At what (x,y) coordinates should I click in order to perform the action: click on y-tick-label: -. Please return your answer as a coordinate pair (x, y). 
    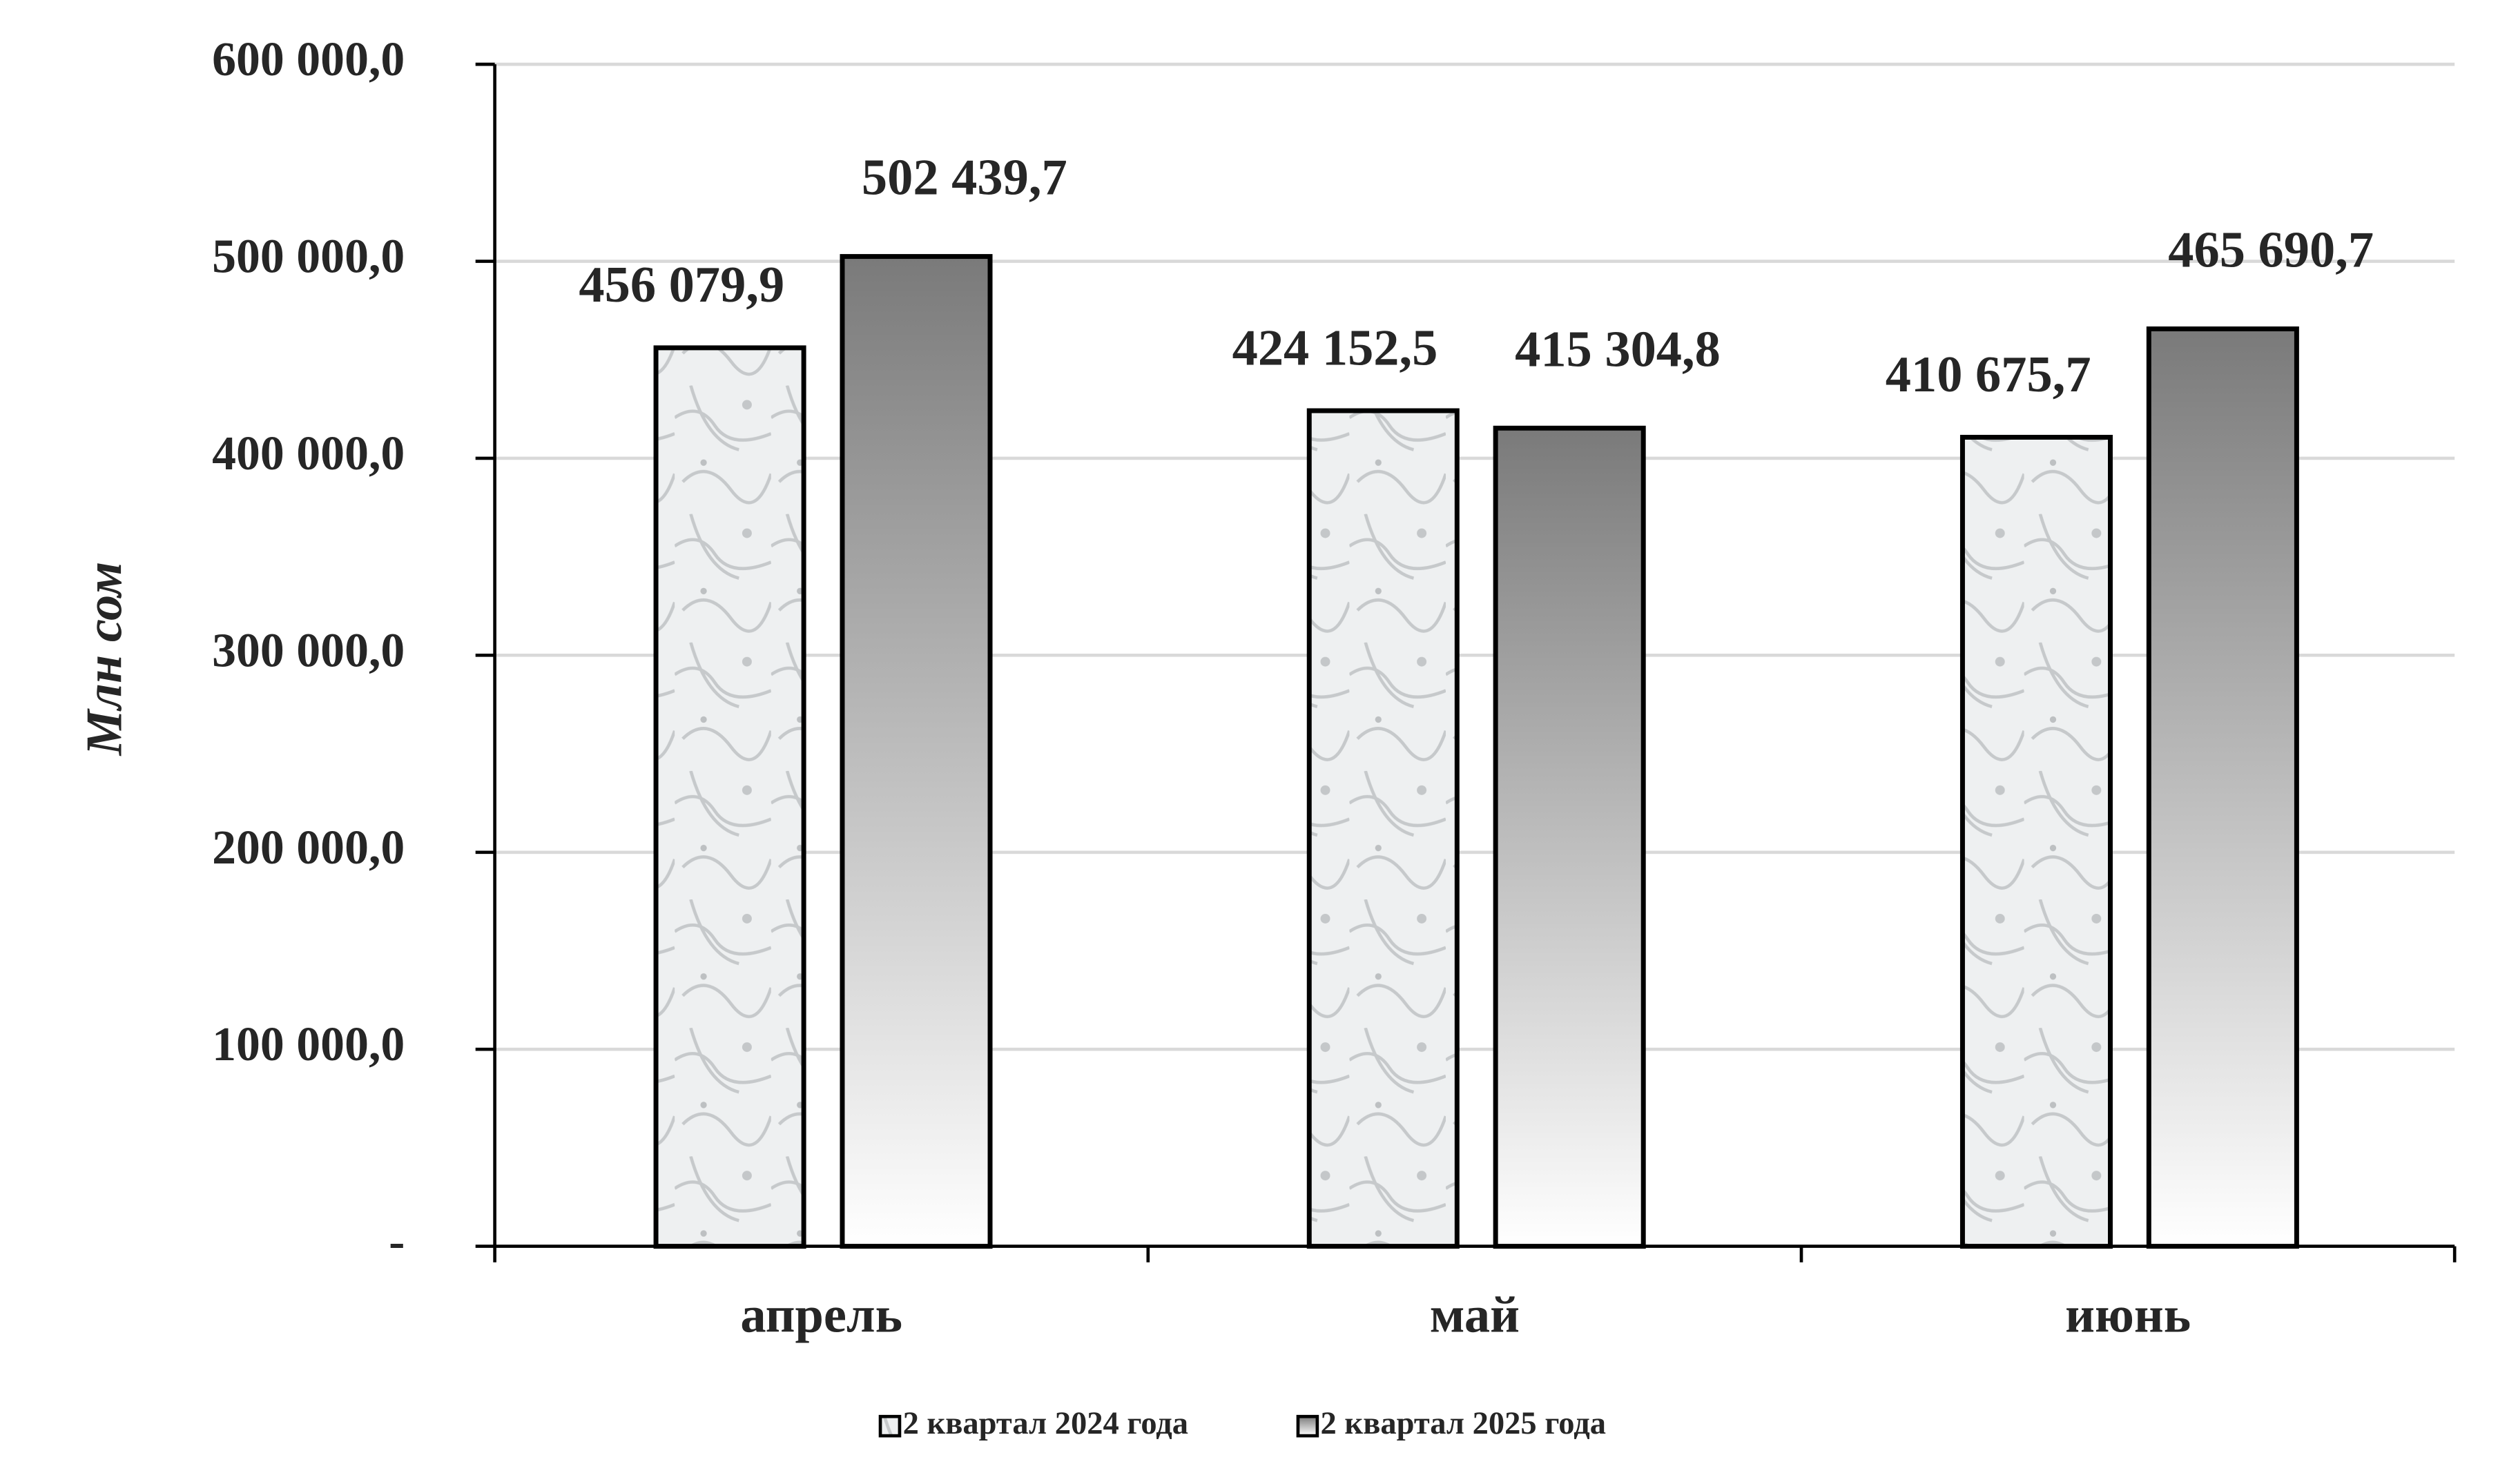
    Looking at the image, I should click on (397, 1242).